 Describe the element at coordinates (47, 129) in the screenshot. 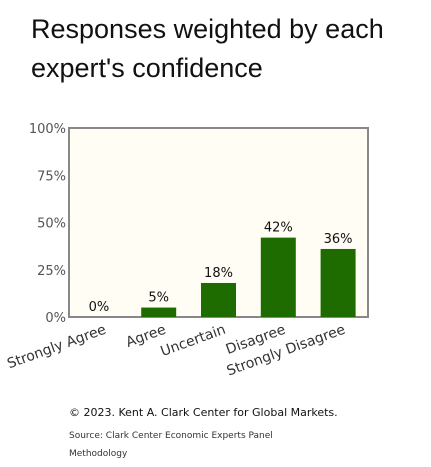

I see `y-tick-label: 100%` at that location.